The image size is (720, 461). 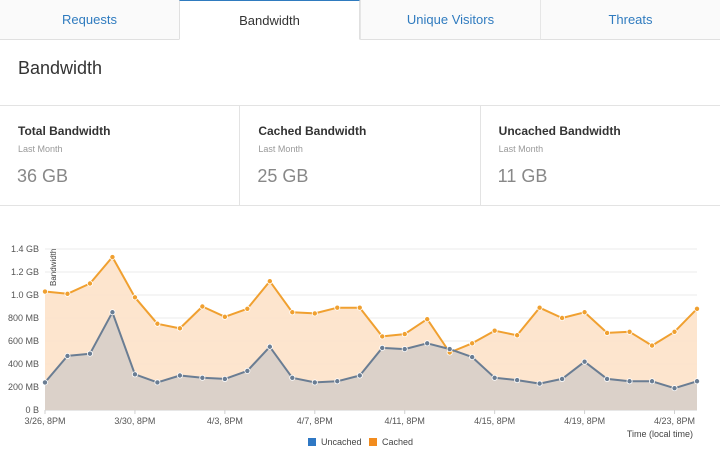 What do you see at coordinates (584, 421) in the screenshot?
I see `x-tick-label: 4/19, 8PM` at bounding box center [584, 421].